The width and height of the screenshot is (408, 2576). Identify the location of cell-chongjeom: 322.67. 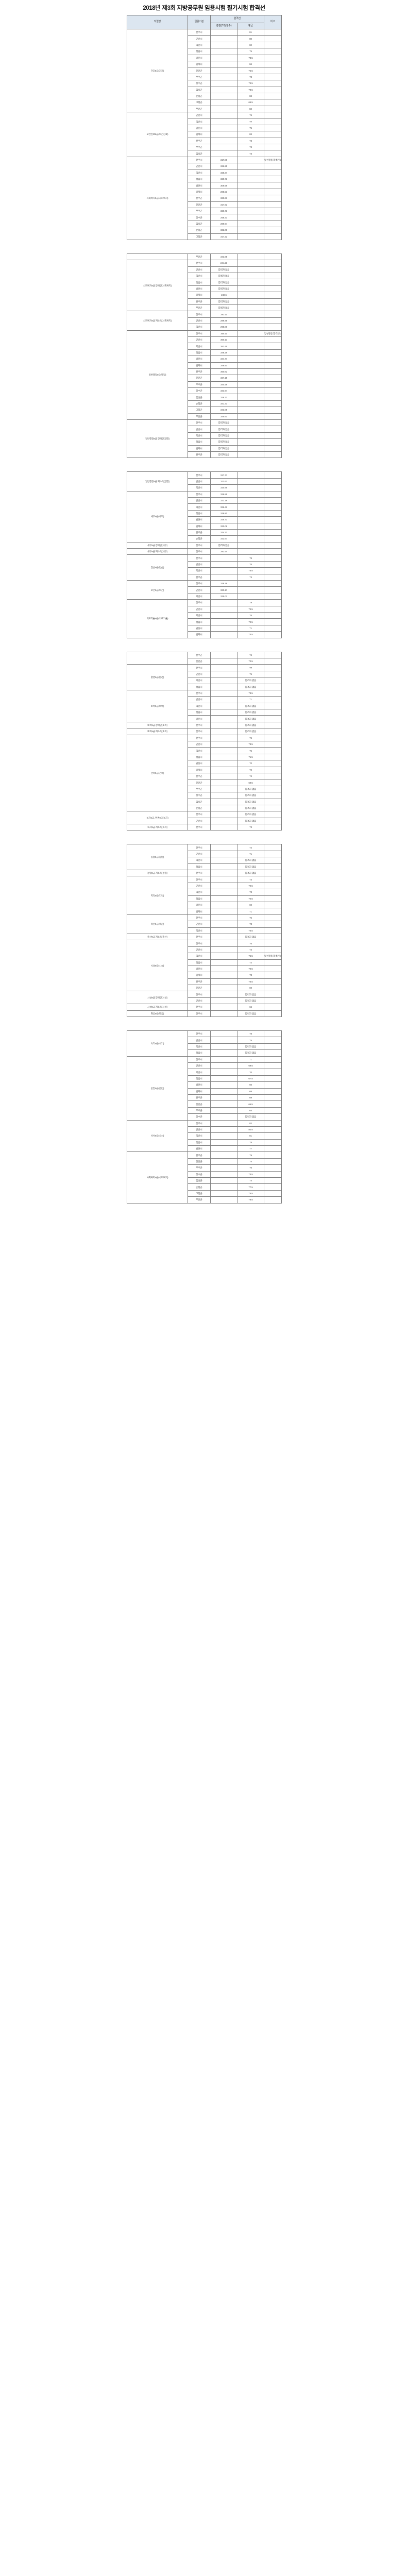
(223, 539).